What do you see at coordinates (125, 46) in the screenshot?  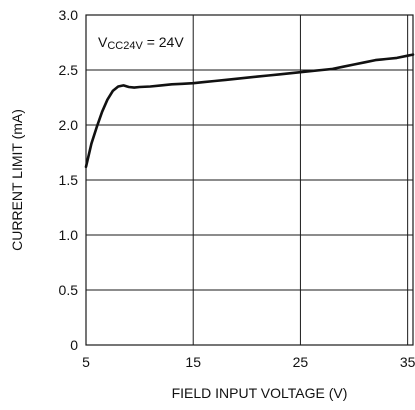 I see `annotation-sub: CC24V` at bounding box center [125, 46].